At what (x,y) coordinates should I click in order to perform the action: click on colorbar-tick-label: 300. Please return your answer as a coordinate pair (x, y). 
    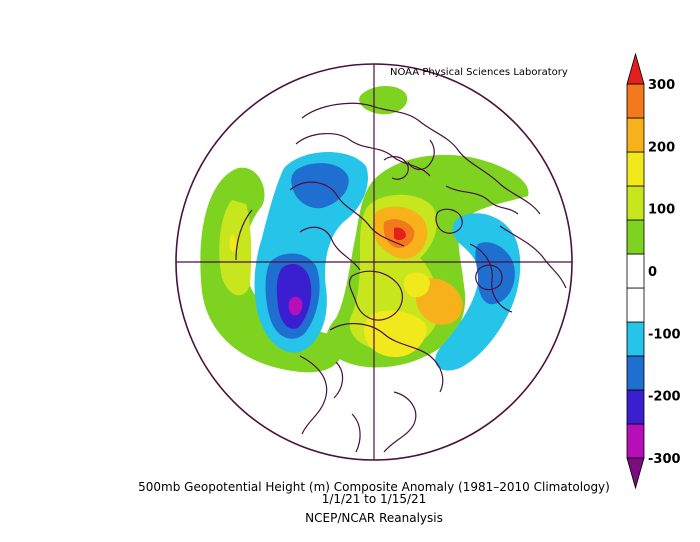
    Looking at the image, I should click on (661, 85).